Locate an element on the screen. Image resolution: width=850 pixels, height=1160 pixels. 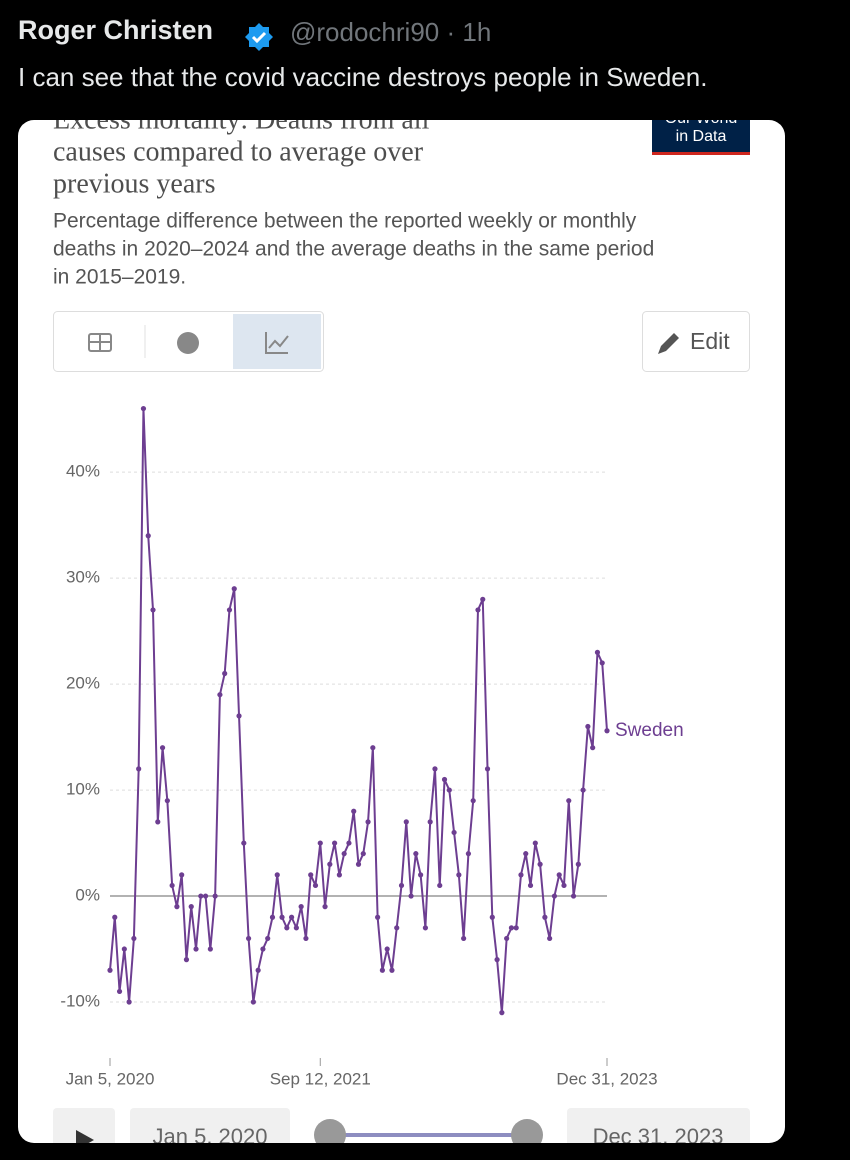
tab-active is located at coordinates (277, 341).